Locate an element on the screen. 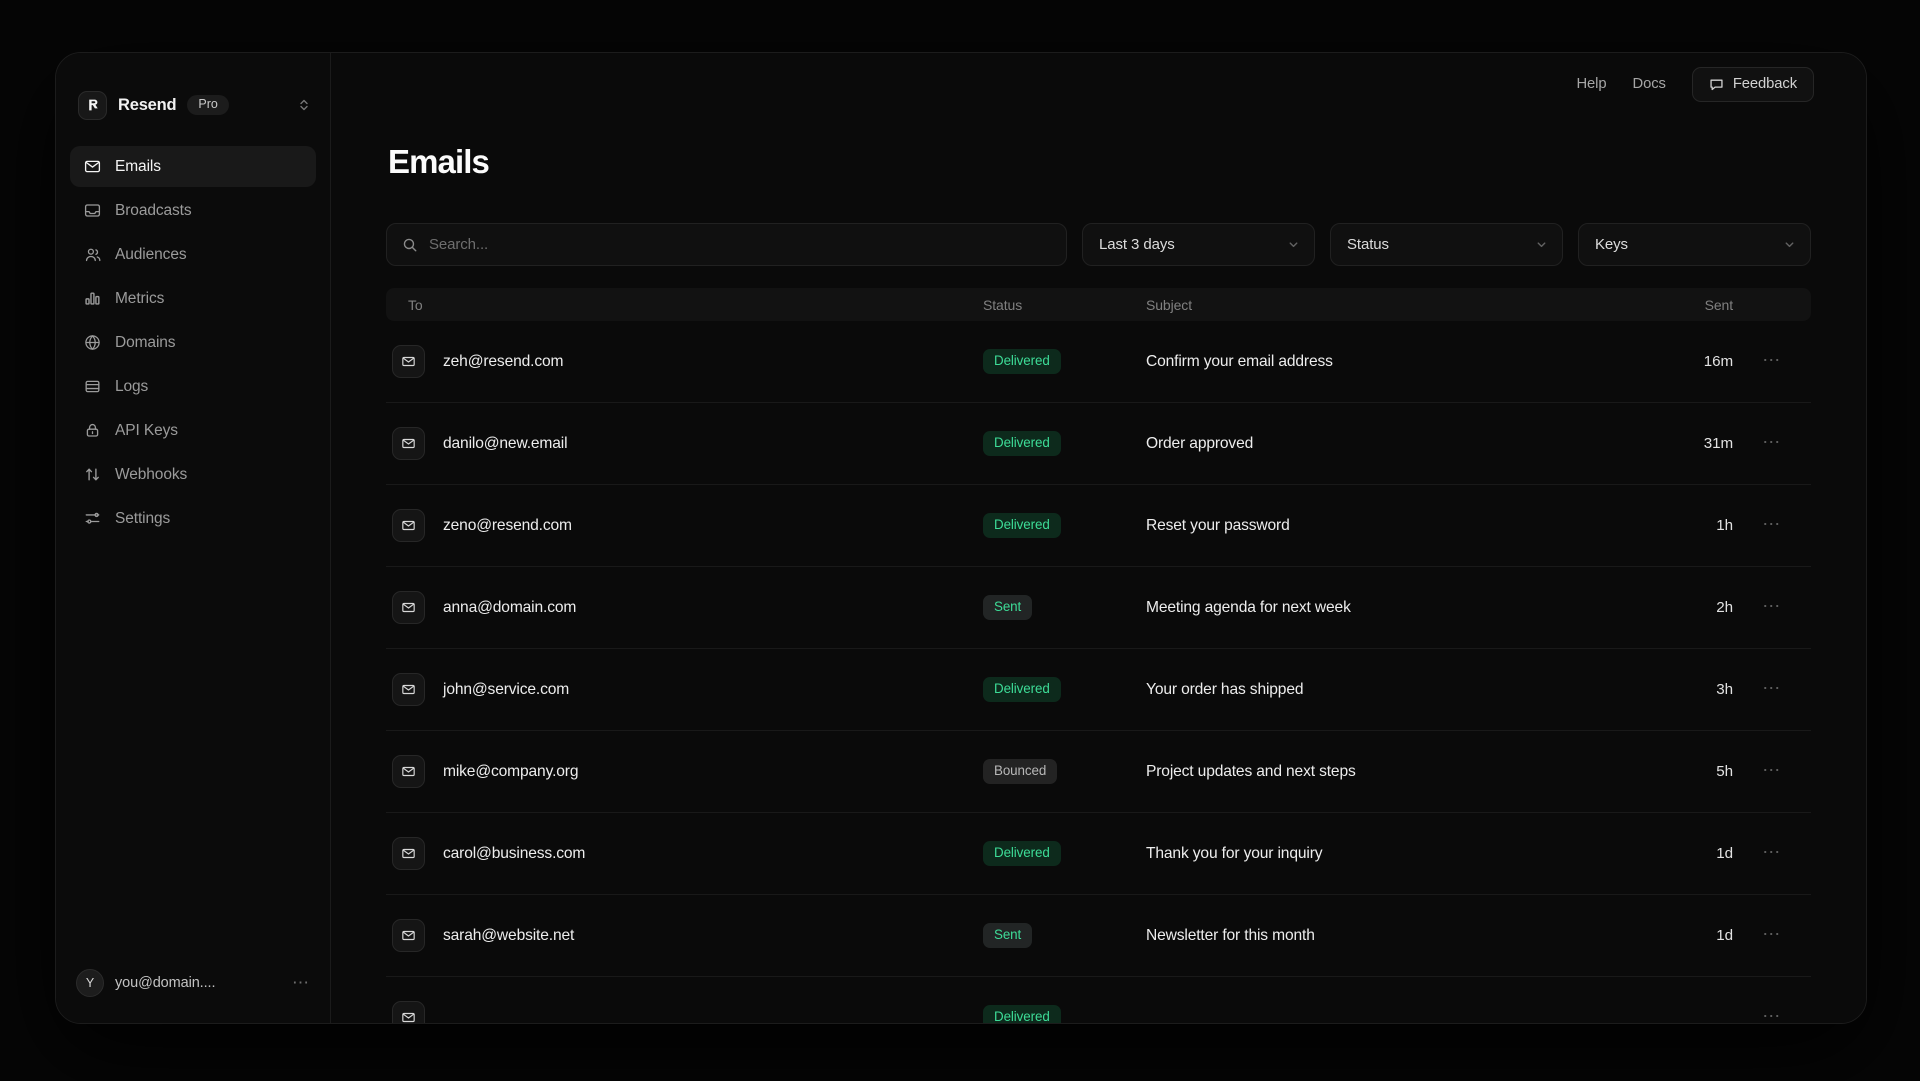 The width and height of the screenshot is (1920, 1081). sidebar-item-broadcasts: Broadcasts is located at coordinates (193, 210).